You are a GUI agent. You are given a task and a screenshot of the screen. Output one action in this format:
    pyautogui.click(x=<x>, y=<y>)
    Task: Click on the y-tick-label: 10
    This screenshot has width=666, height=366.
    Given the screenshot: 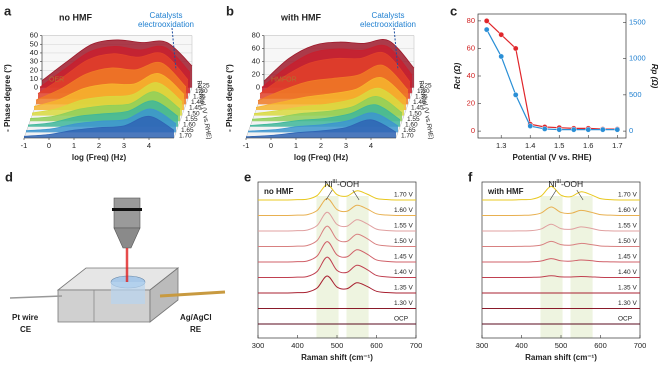 What is the action you would take?
    pyautogui.click(x=34, y=78)
    